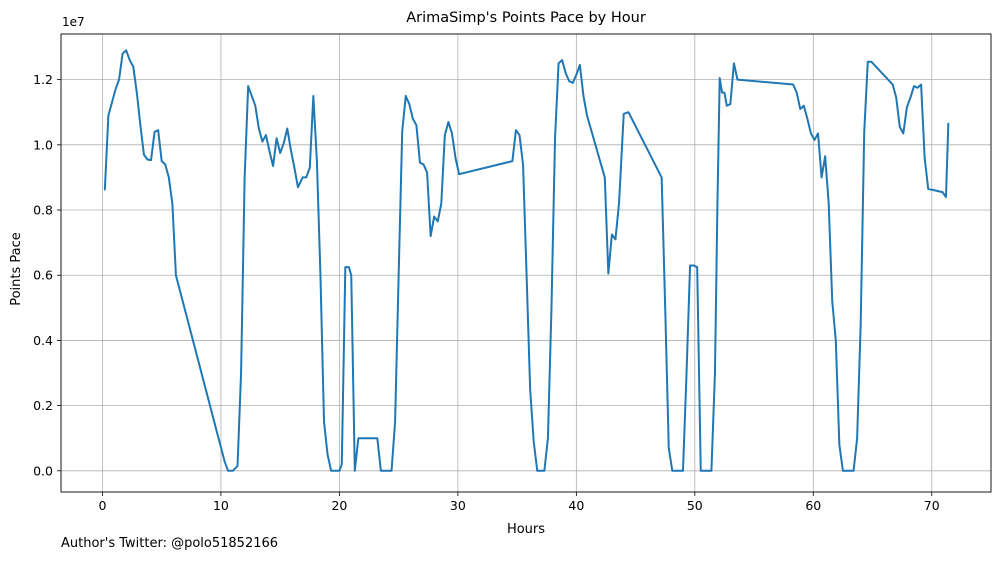  Describe the element at coordinates (458, 505) in the screenshot. I see `x-tick-label-30: 30` at that location.